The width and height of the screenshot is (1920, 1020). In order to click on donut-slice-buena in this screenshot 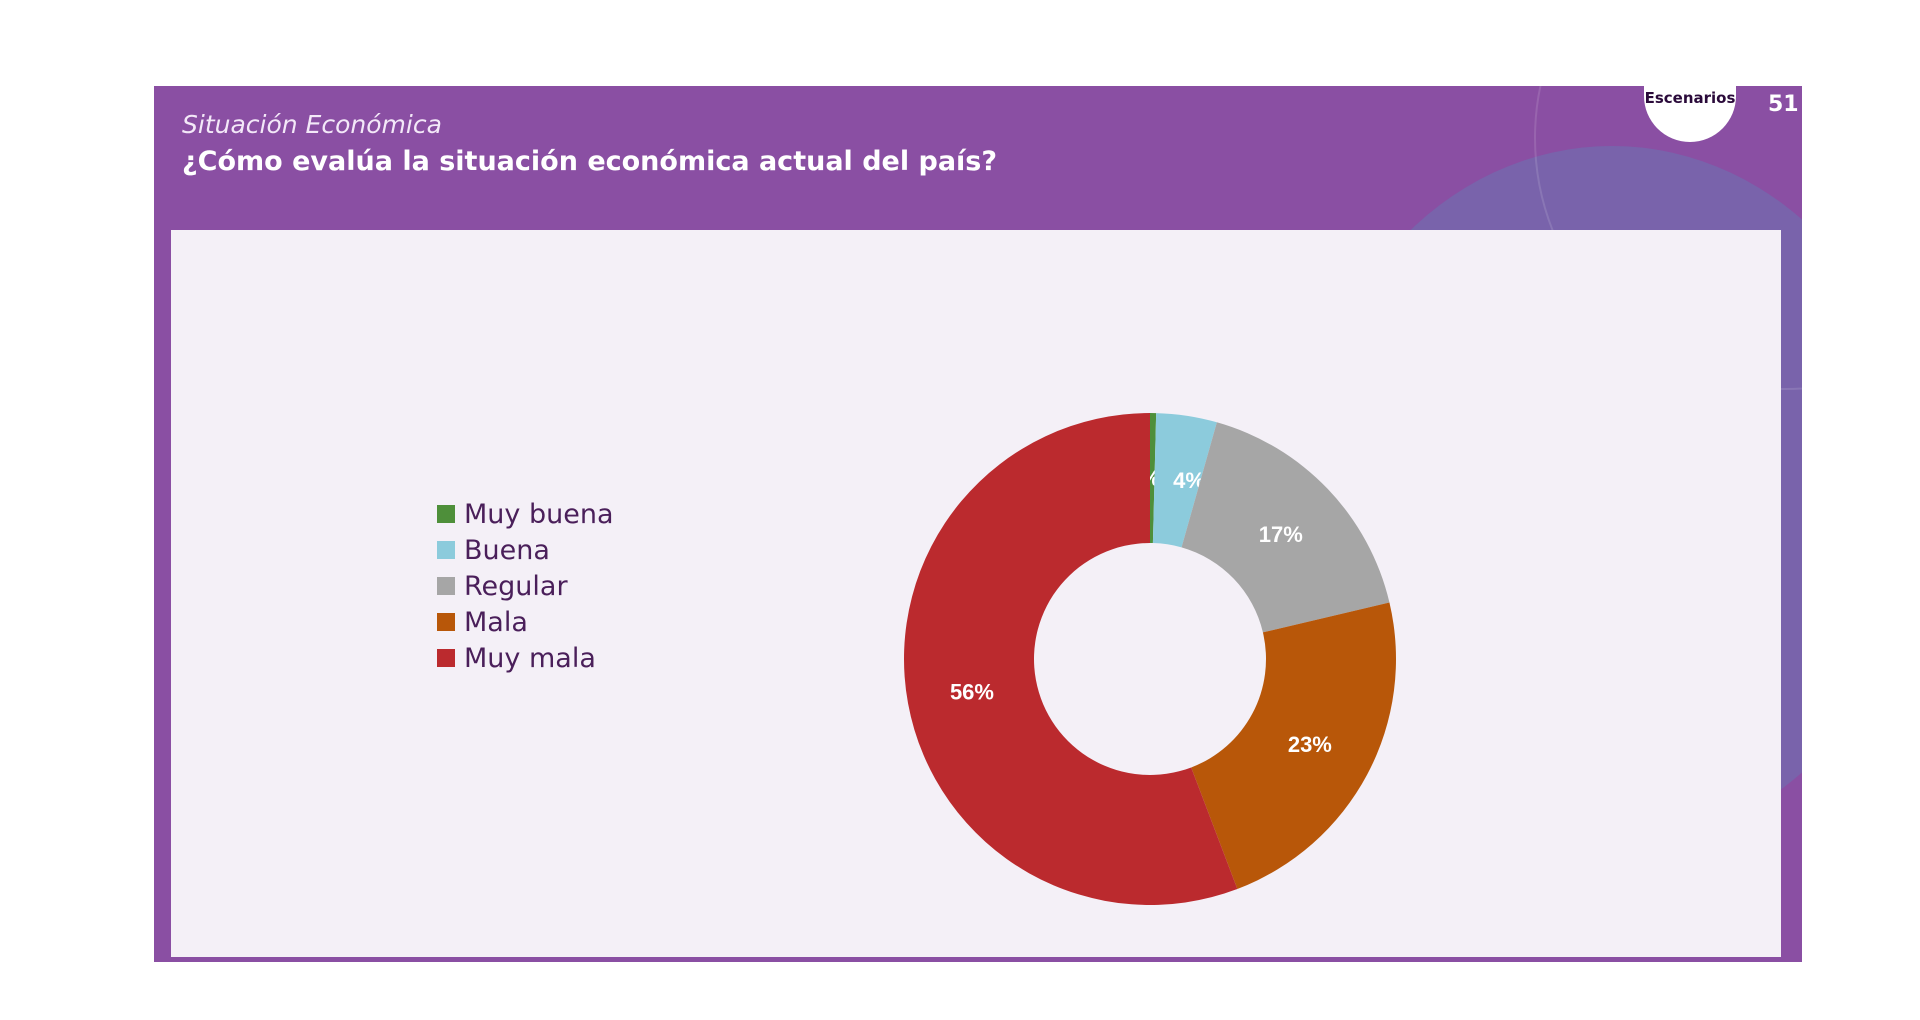, I will do `click(1184, 480)`.